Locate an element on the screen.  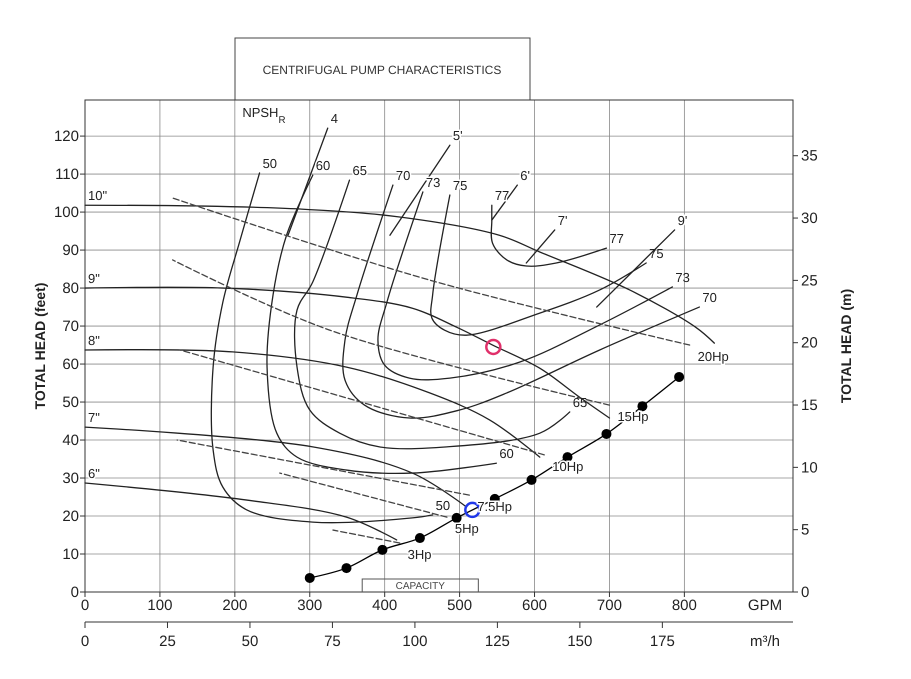
x2-tick-label: 0 is located at coordinates (85, 641).